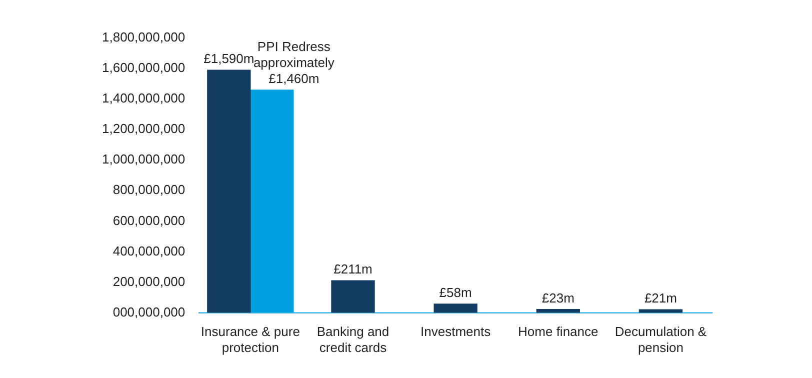  What do you see at coordinates (149, 250) in the screenshot?
I see `y-tick-label: 400,000,000` at bounding box center [149, 250].